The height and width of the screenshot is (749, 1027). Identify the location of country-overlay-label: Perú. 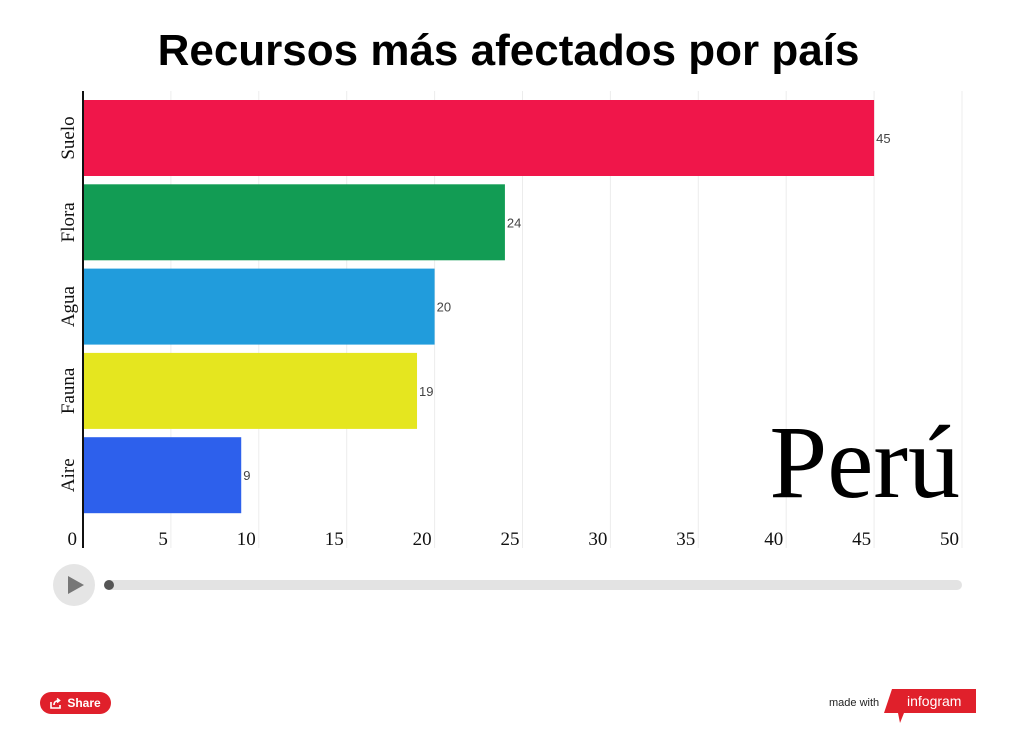
(864, 462).